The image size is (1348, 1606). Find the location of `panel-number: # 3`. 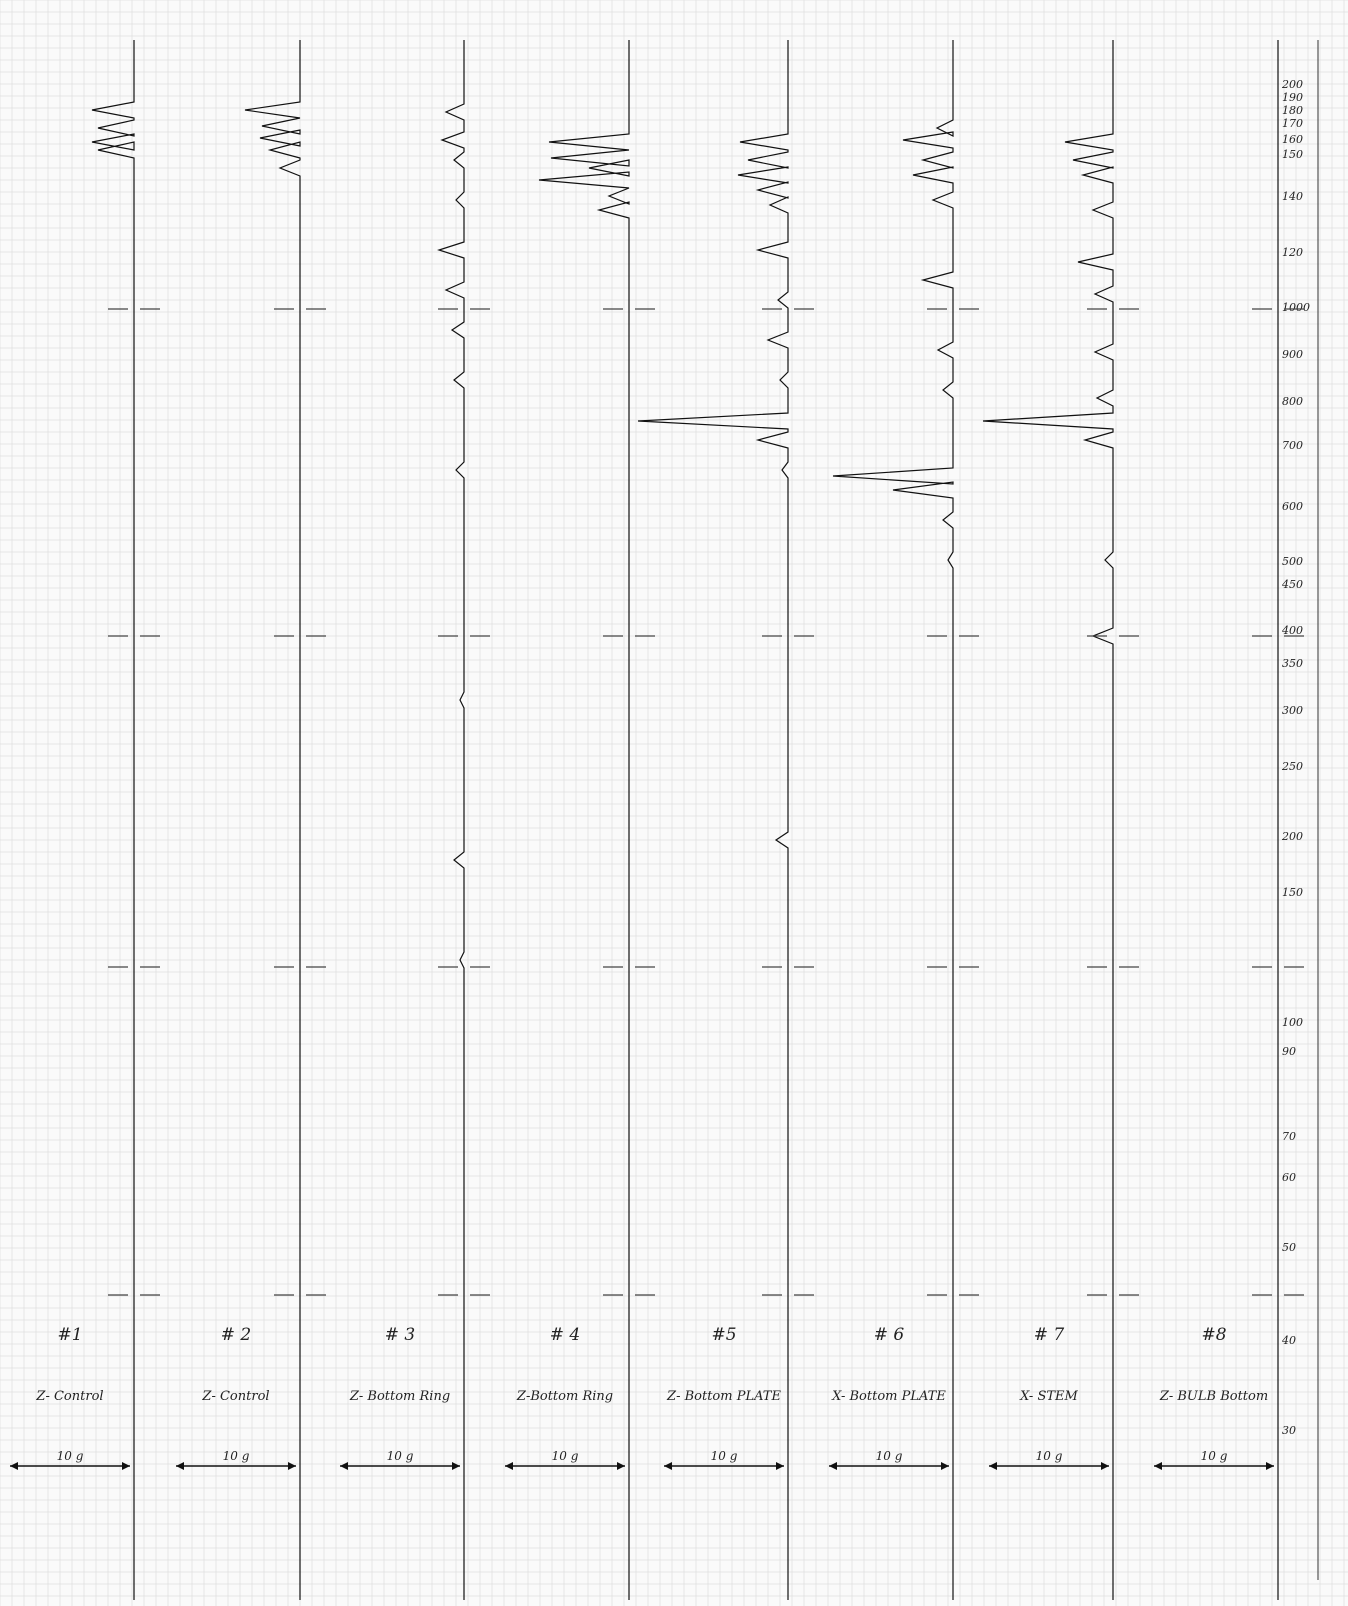

panel-number: # 3 is located at coordinates (400, 1335).